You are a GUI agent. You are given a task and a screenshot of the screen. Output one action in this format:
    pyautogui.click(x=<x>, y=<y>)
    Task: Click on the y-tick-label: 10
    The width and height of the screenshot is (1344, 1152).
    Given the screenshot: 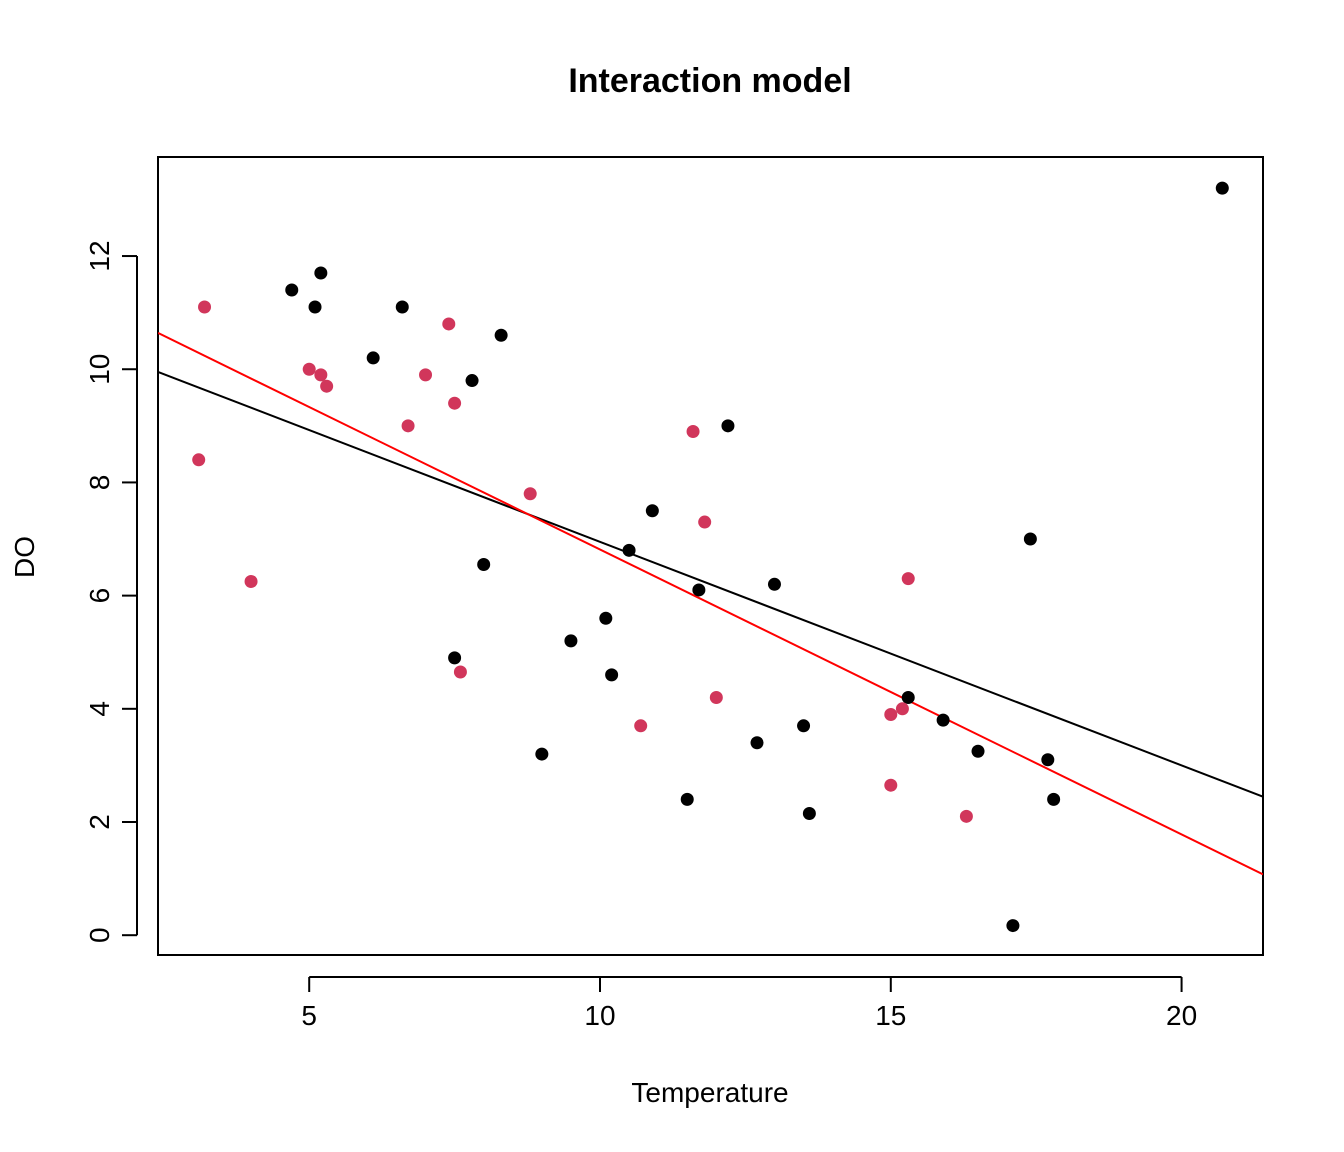 What is the action you would take?
    pyautogui.click(x=99, y=369)
    